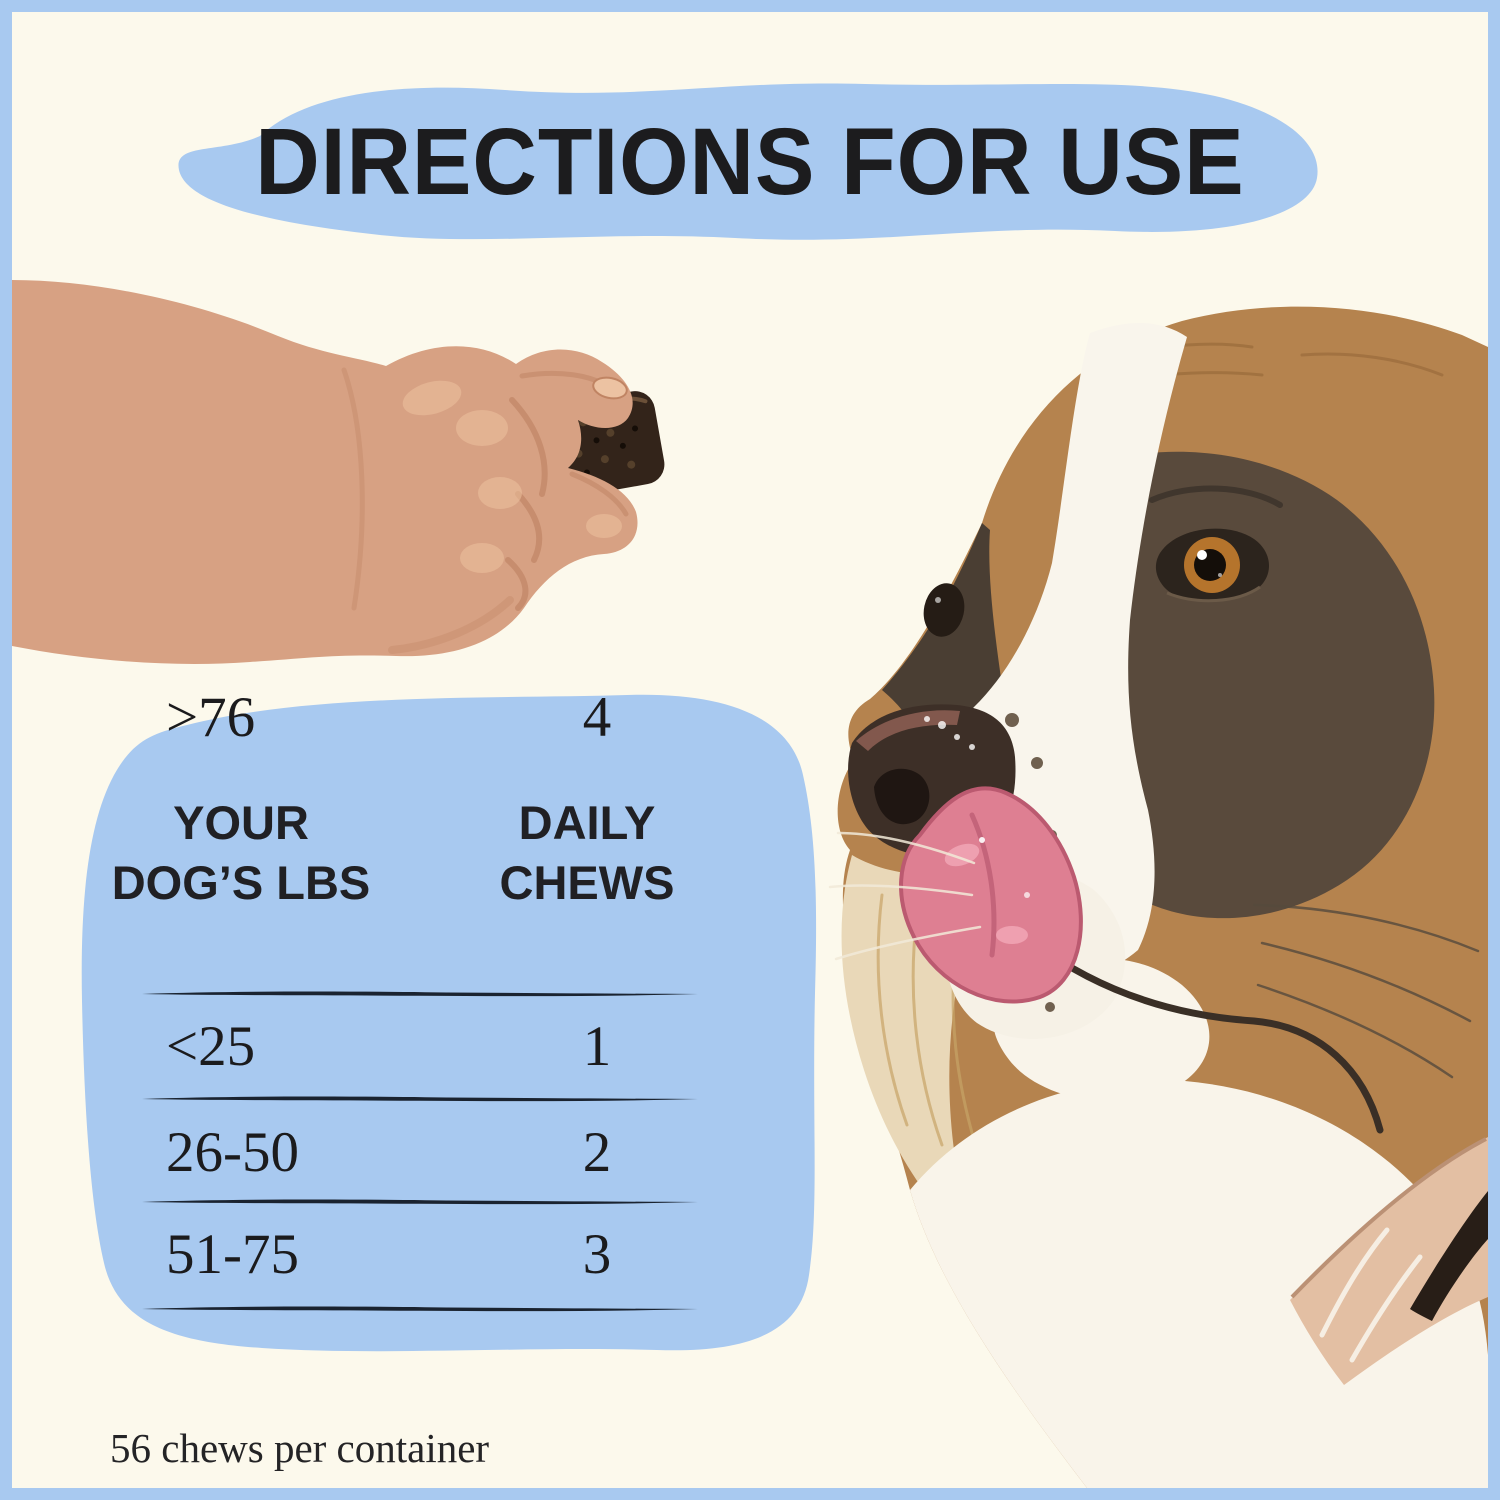 This screenshot has width=1500, height=1500. What do you see at coordinates (610, 388) in the screenshot?
I see `fingernail` at bounding box center [610, 388].